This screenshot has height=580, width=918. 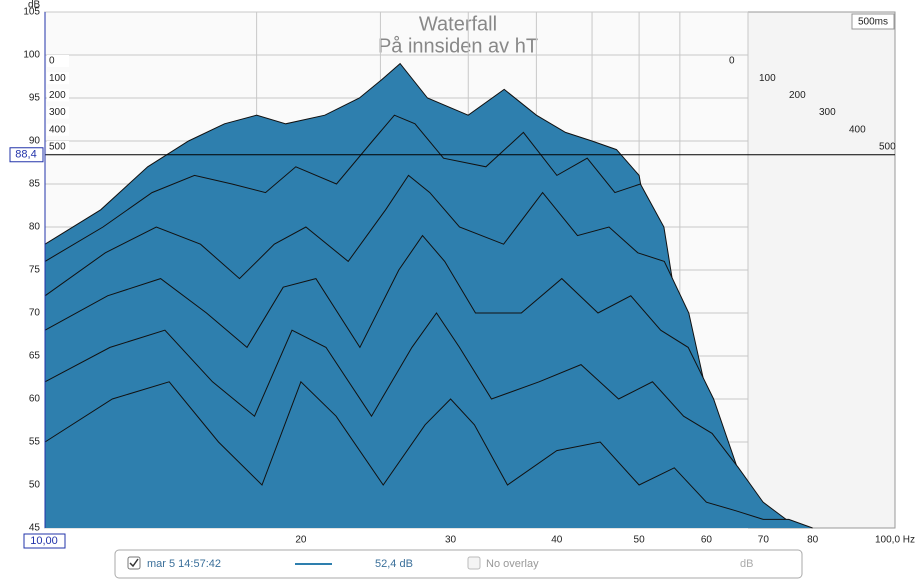 I want to click on level: 52,4 dB, so click(x=394, y=564).